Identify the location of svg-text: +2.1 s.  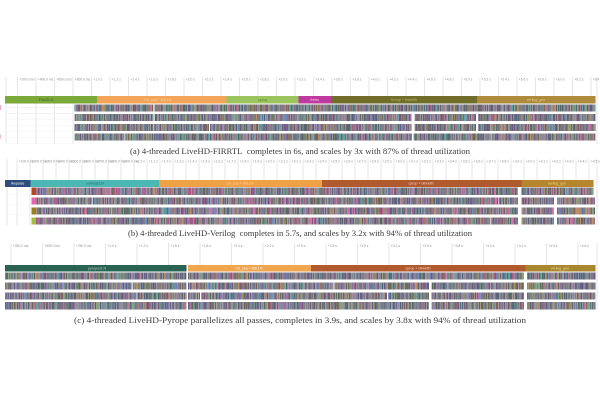
(283, 161).